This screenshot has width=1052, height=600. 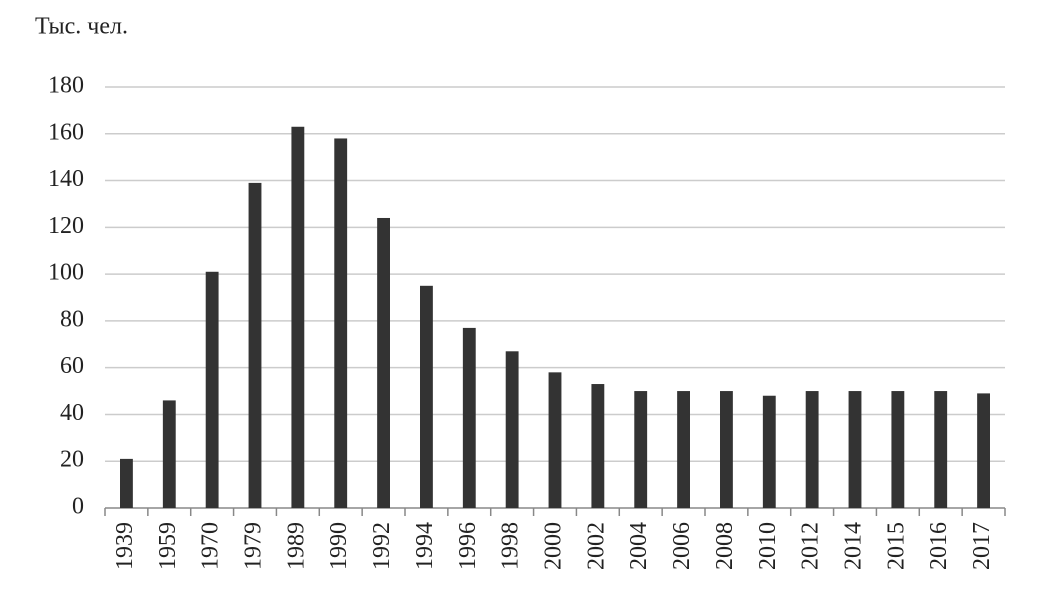 What do you see at coordinates (81, 27) in the screenshot?
I see `chart-title: Тыс. чел.` at bounding box center [81, 27].